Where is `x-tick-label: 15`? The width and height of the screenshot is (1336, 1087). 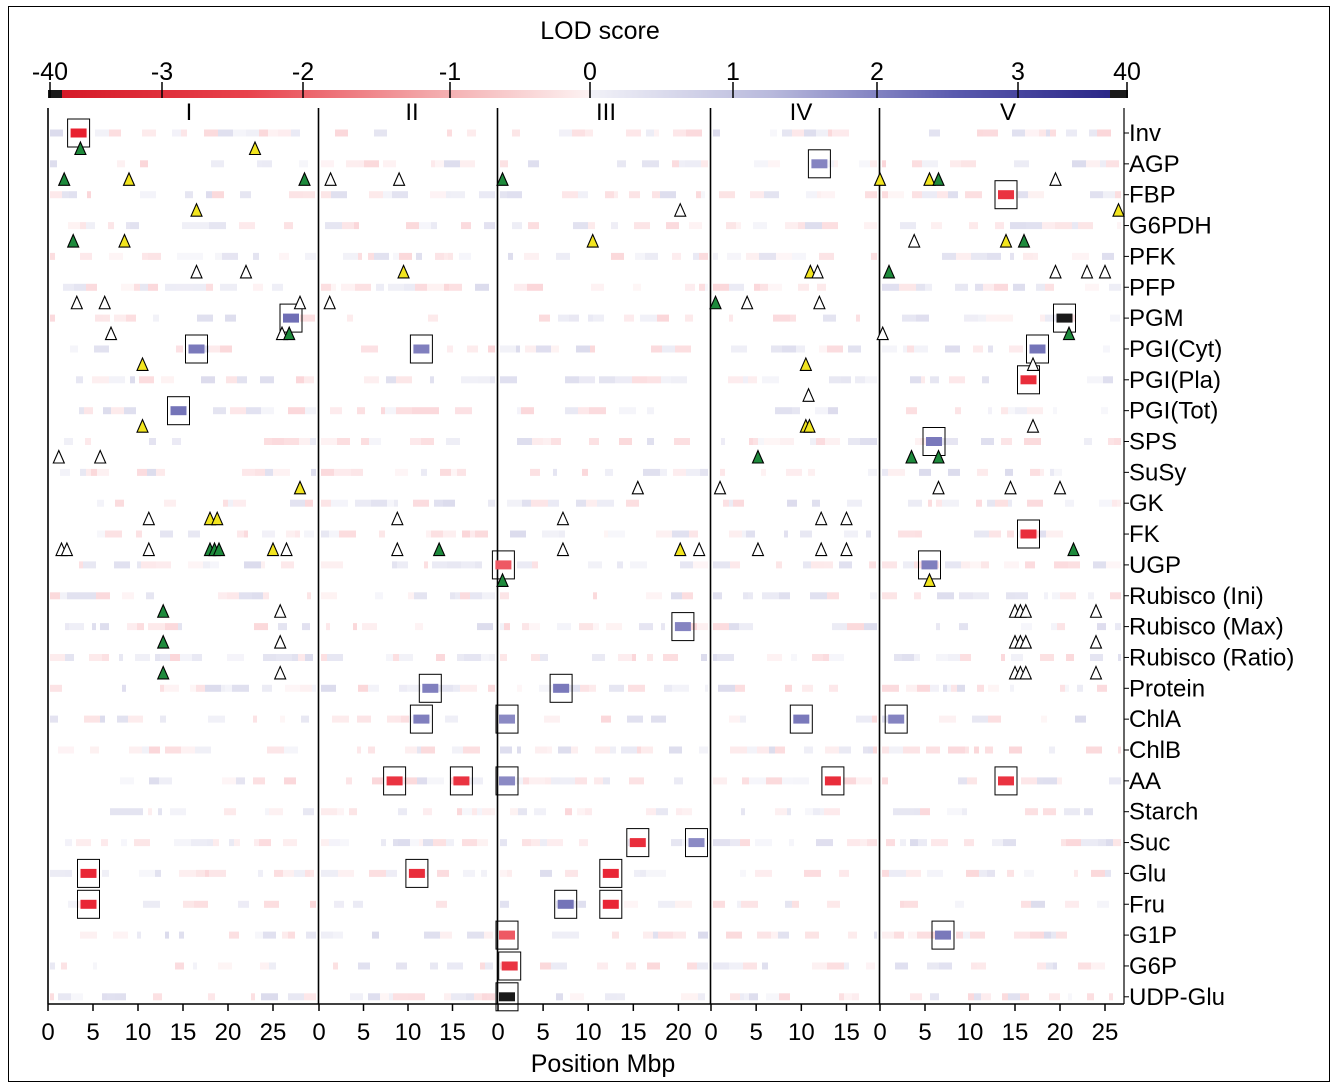 x-tick-label: 15 is located at coordinates (1015, 1032).